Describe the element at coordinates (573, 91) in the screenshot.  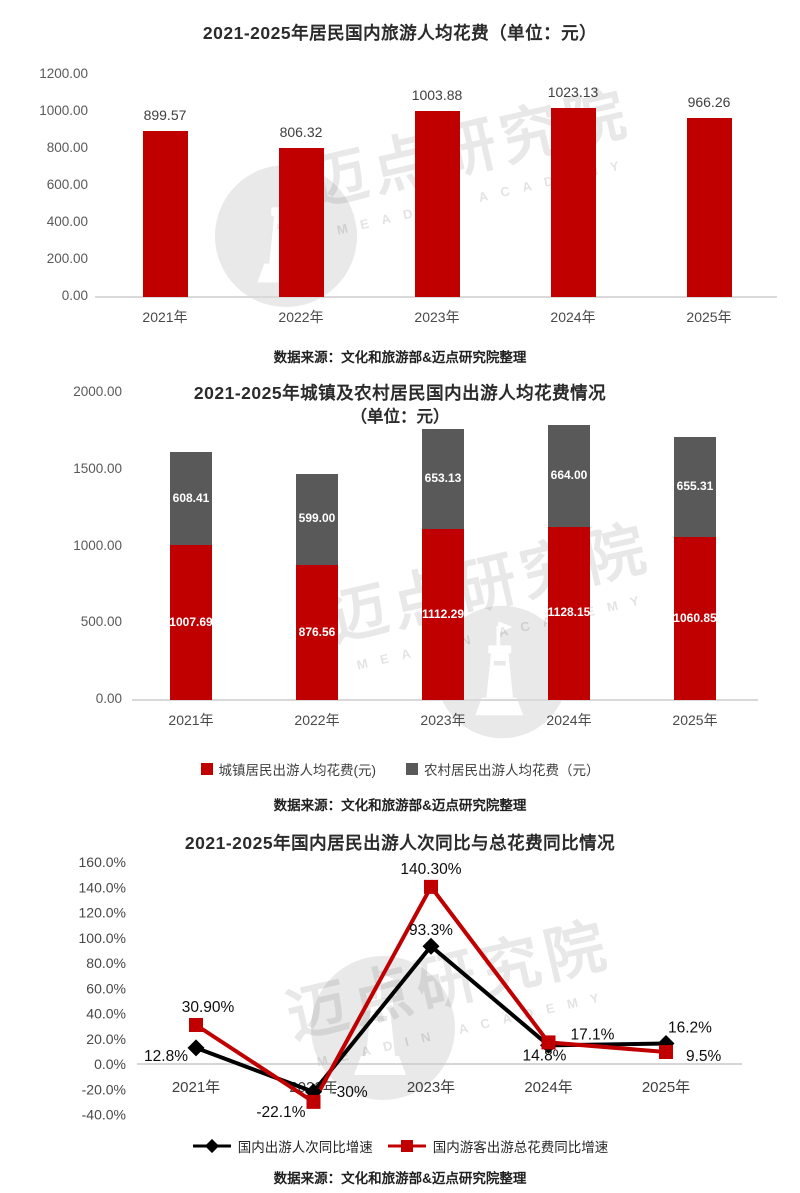
I see `bar-value-label: 1023.13` at that location.